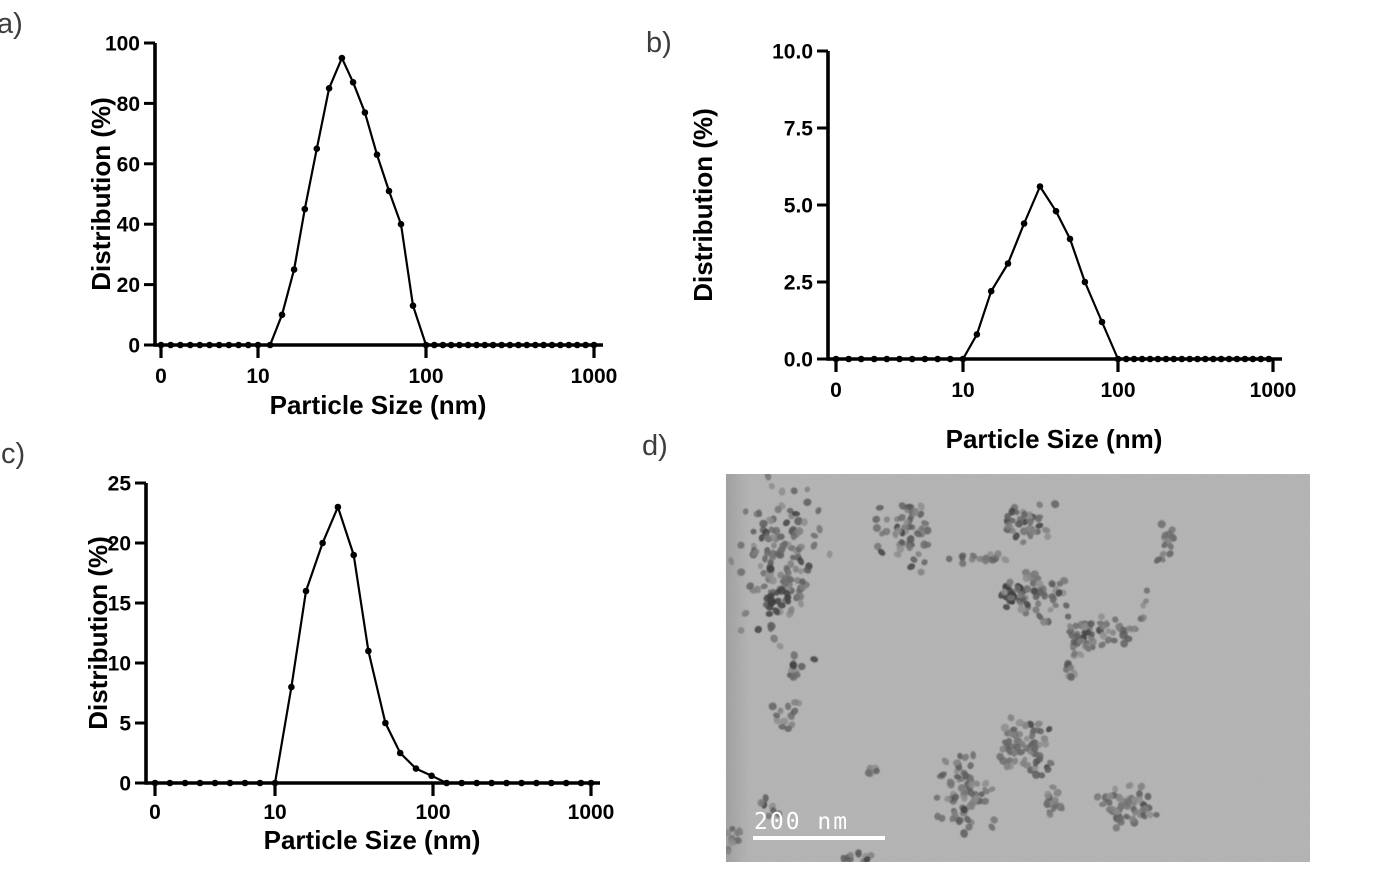 Image resolution: width=1385 pixels, height=896 pixels. Describe the element at coordinates (655, 446) in the screenshot. I see `panel-d-letter: d)` at that location.